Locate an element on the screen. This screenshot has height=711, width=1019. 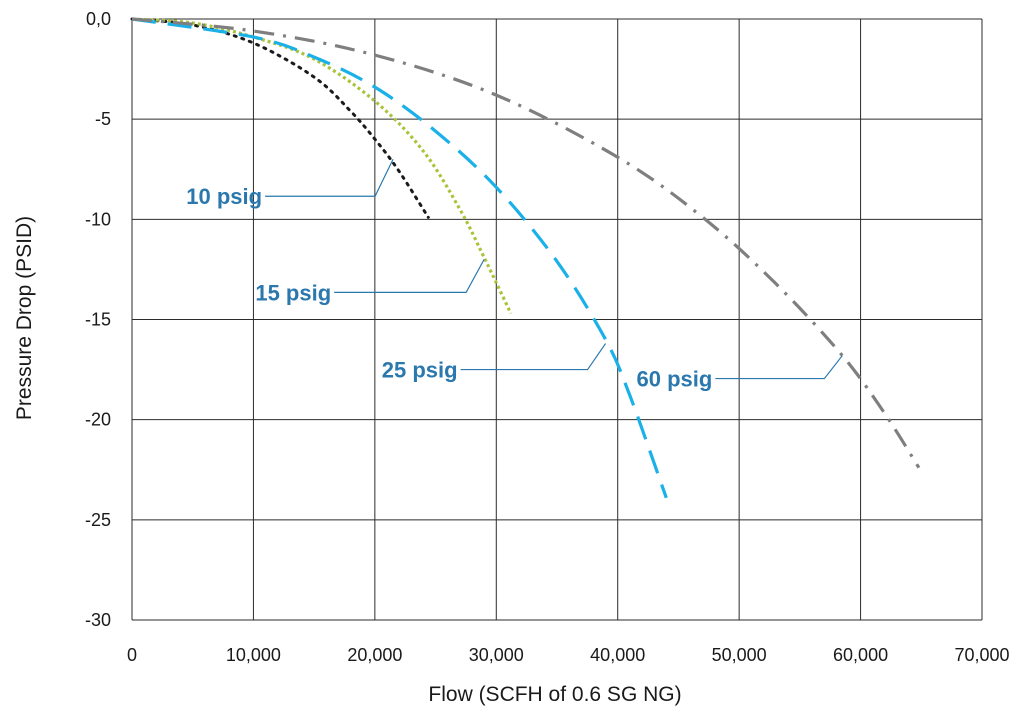
series-label: 15 psig is located at coordinates (293, 292).